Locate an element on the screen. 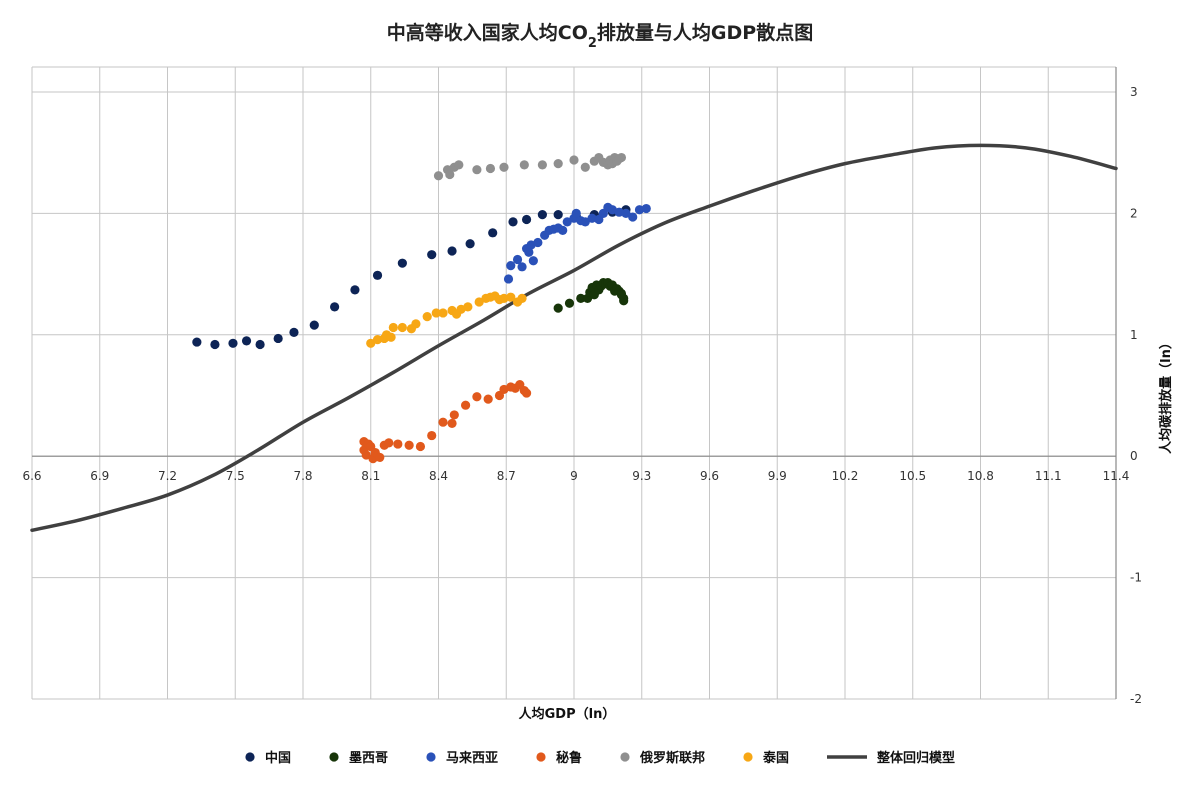 This screenshot has width=1200, height=786. x-axis-label: 人均GDP（ln） is located at coordinates (567, 714).